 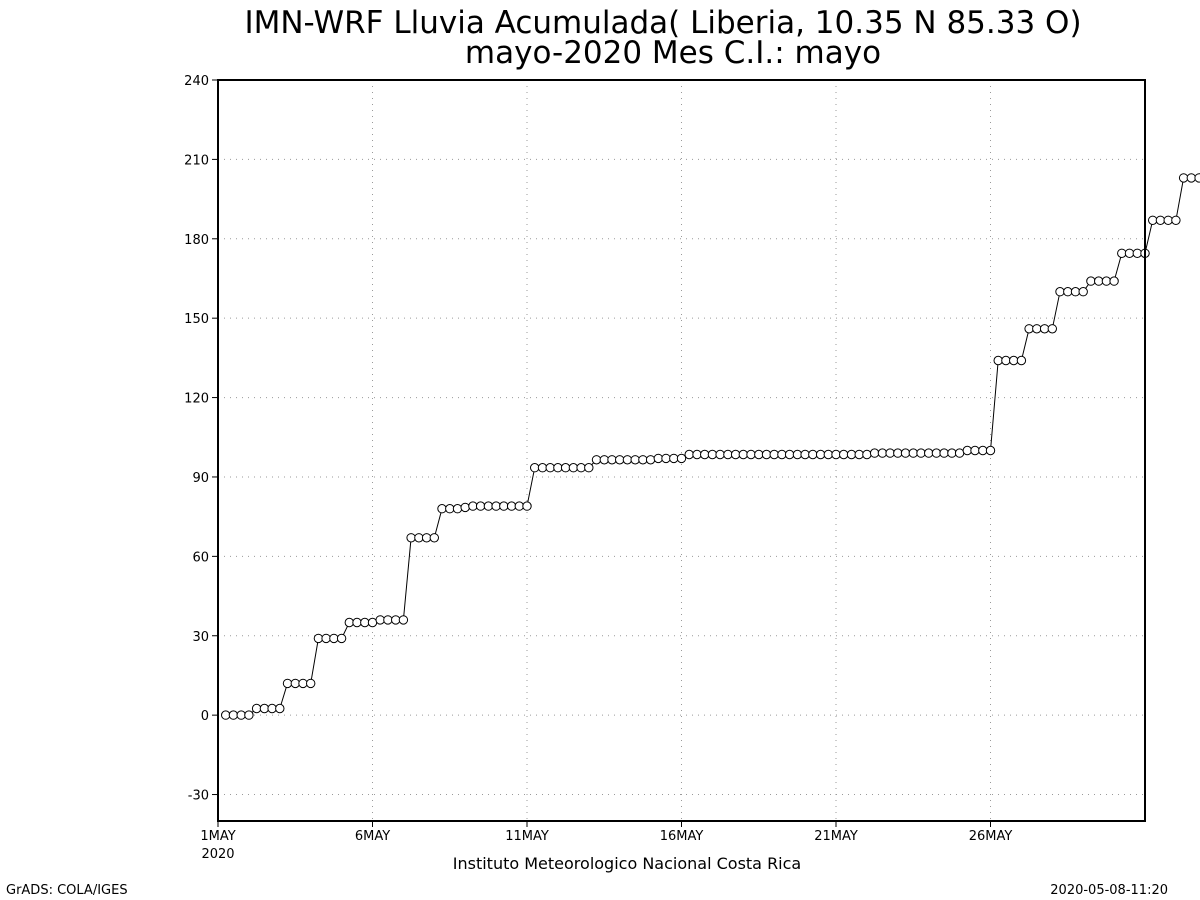 I want to click on y-tick-label: 0, so click(x=205, y=716).